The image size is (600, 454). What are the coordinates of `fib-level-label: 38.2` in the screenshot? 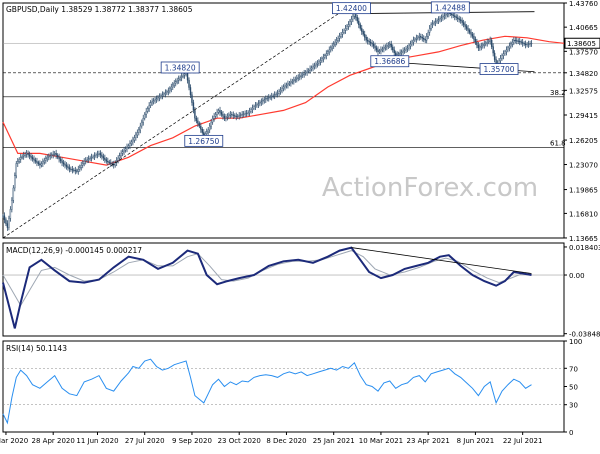 It's located at (558, 93).